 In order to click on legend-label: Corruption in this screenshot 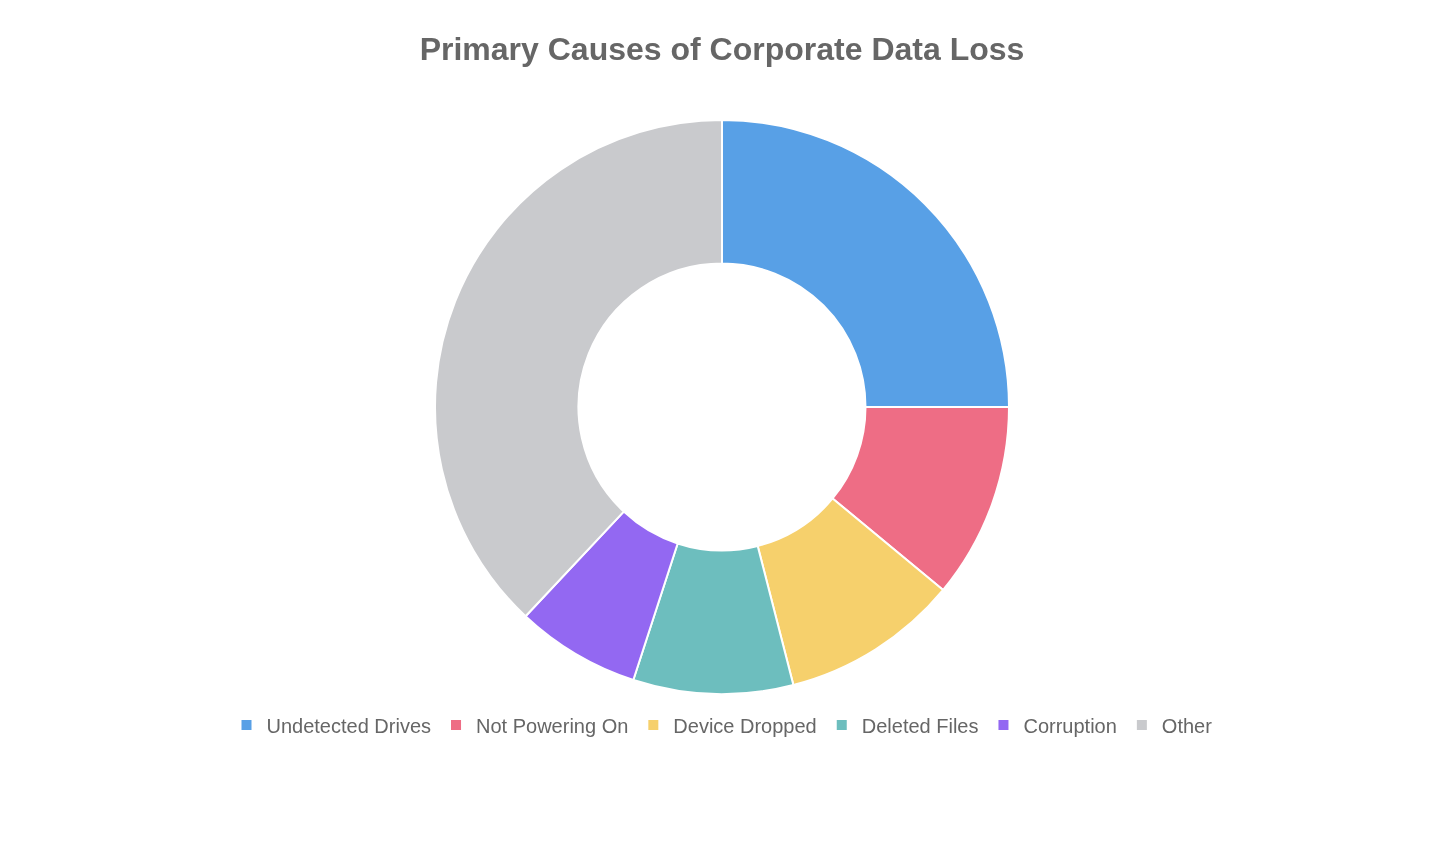, I will do `click(1070, 725)`.